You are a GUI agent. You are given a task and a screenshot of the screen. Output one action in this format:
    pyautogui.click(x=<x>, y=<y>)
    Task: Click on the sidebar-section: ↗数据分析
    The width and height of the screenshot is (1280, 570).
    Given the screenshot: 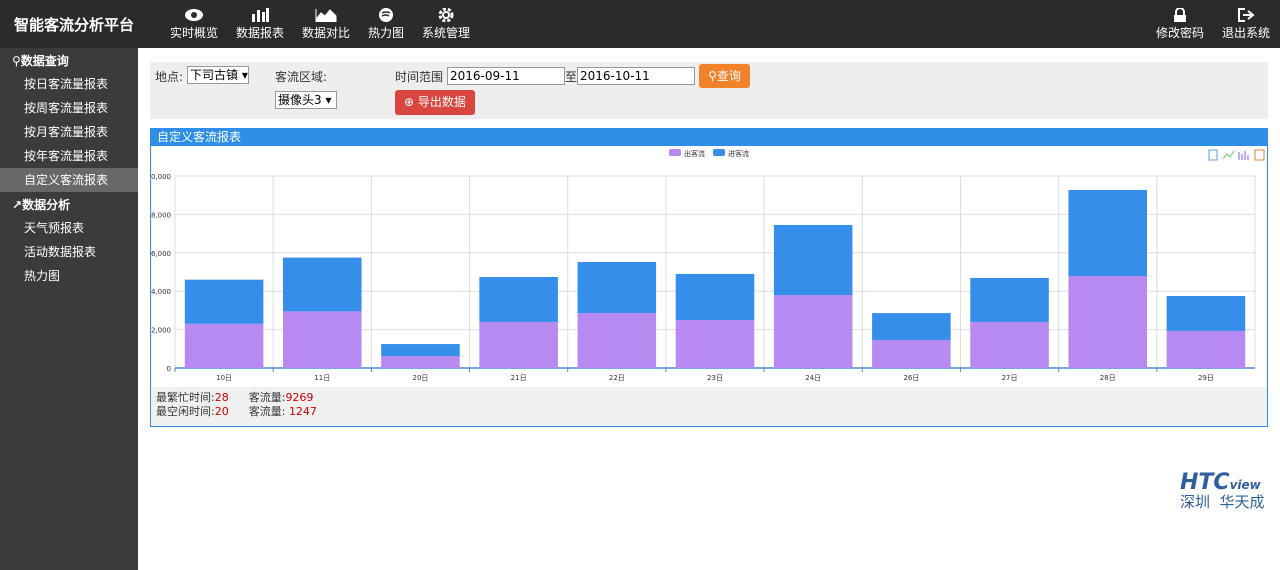 What is the action you would take?
    pyautogui.click(x=41, y=204)
    